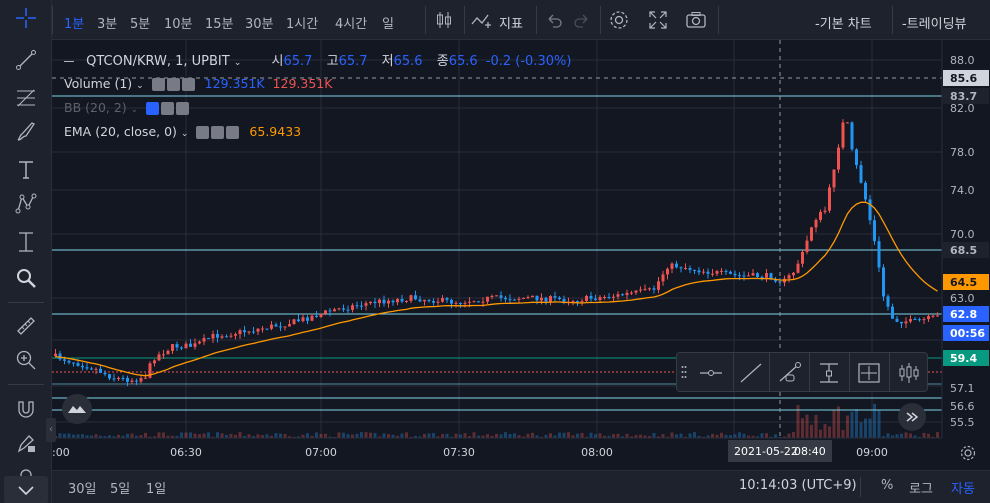 This screenshot has width=990, height=503. What do you see at coordinates (140, 86) in the screenshot?
I see `volume-chevron-icon: ⌄` at bounding box center [140, 86].